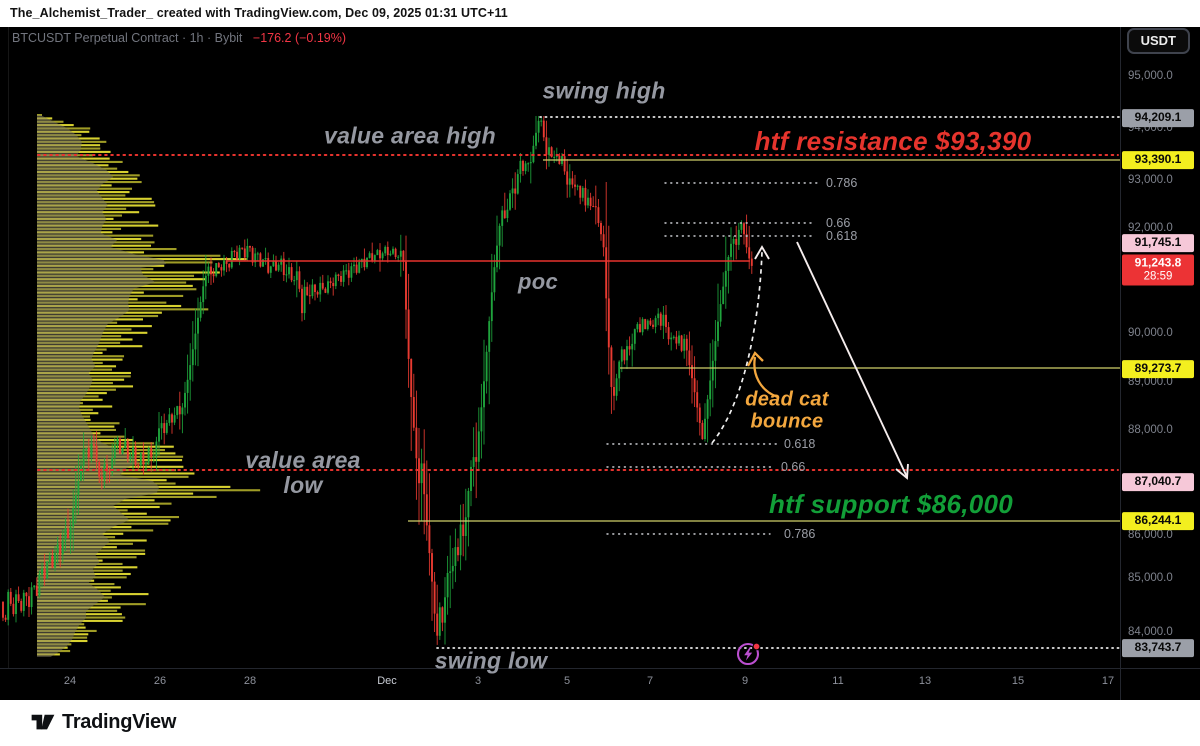 This screenshot has height=746, width=1200. I want to click on tradingview-brand-name: TradingView, so click(119, 722).